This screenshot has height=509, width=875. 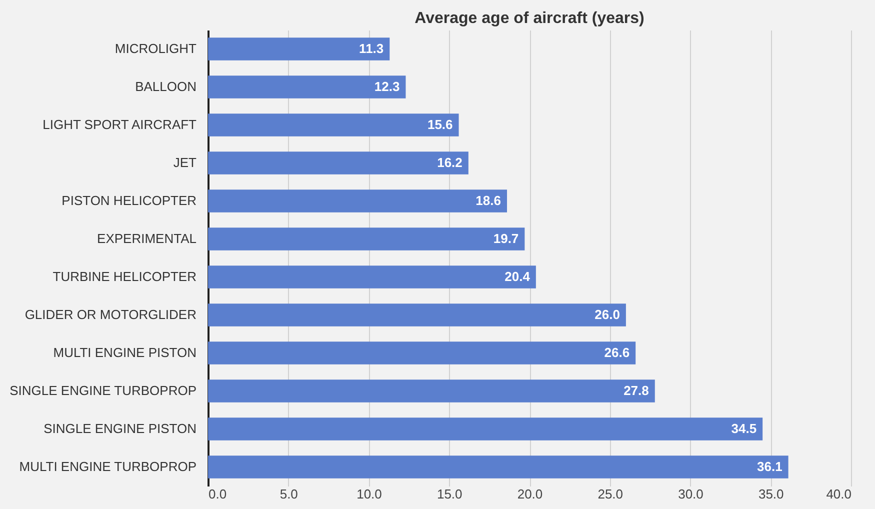 What do you see at coordinates (120, 428) in the screenshot?
I see `y-tick-label: SINGLE ENGINE PISTON` at bounding box center [120, 428].